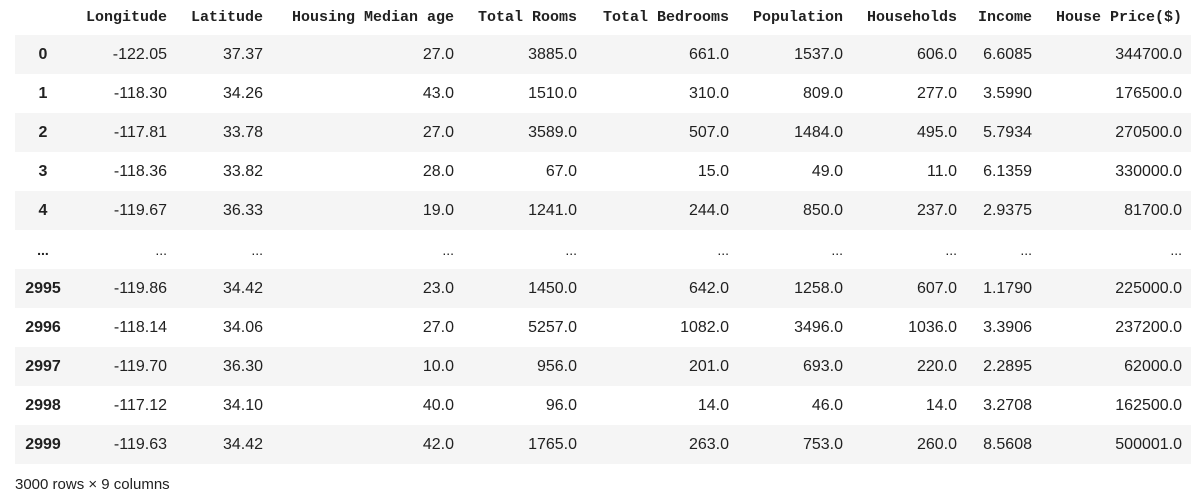 The height and width of the screenshot is (501, 1201). What do you see at coordinates (140, 210) in the screenshot?
I see `table-cell: -119.67` at bounding box center [140, 210].